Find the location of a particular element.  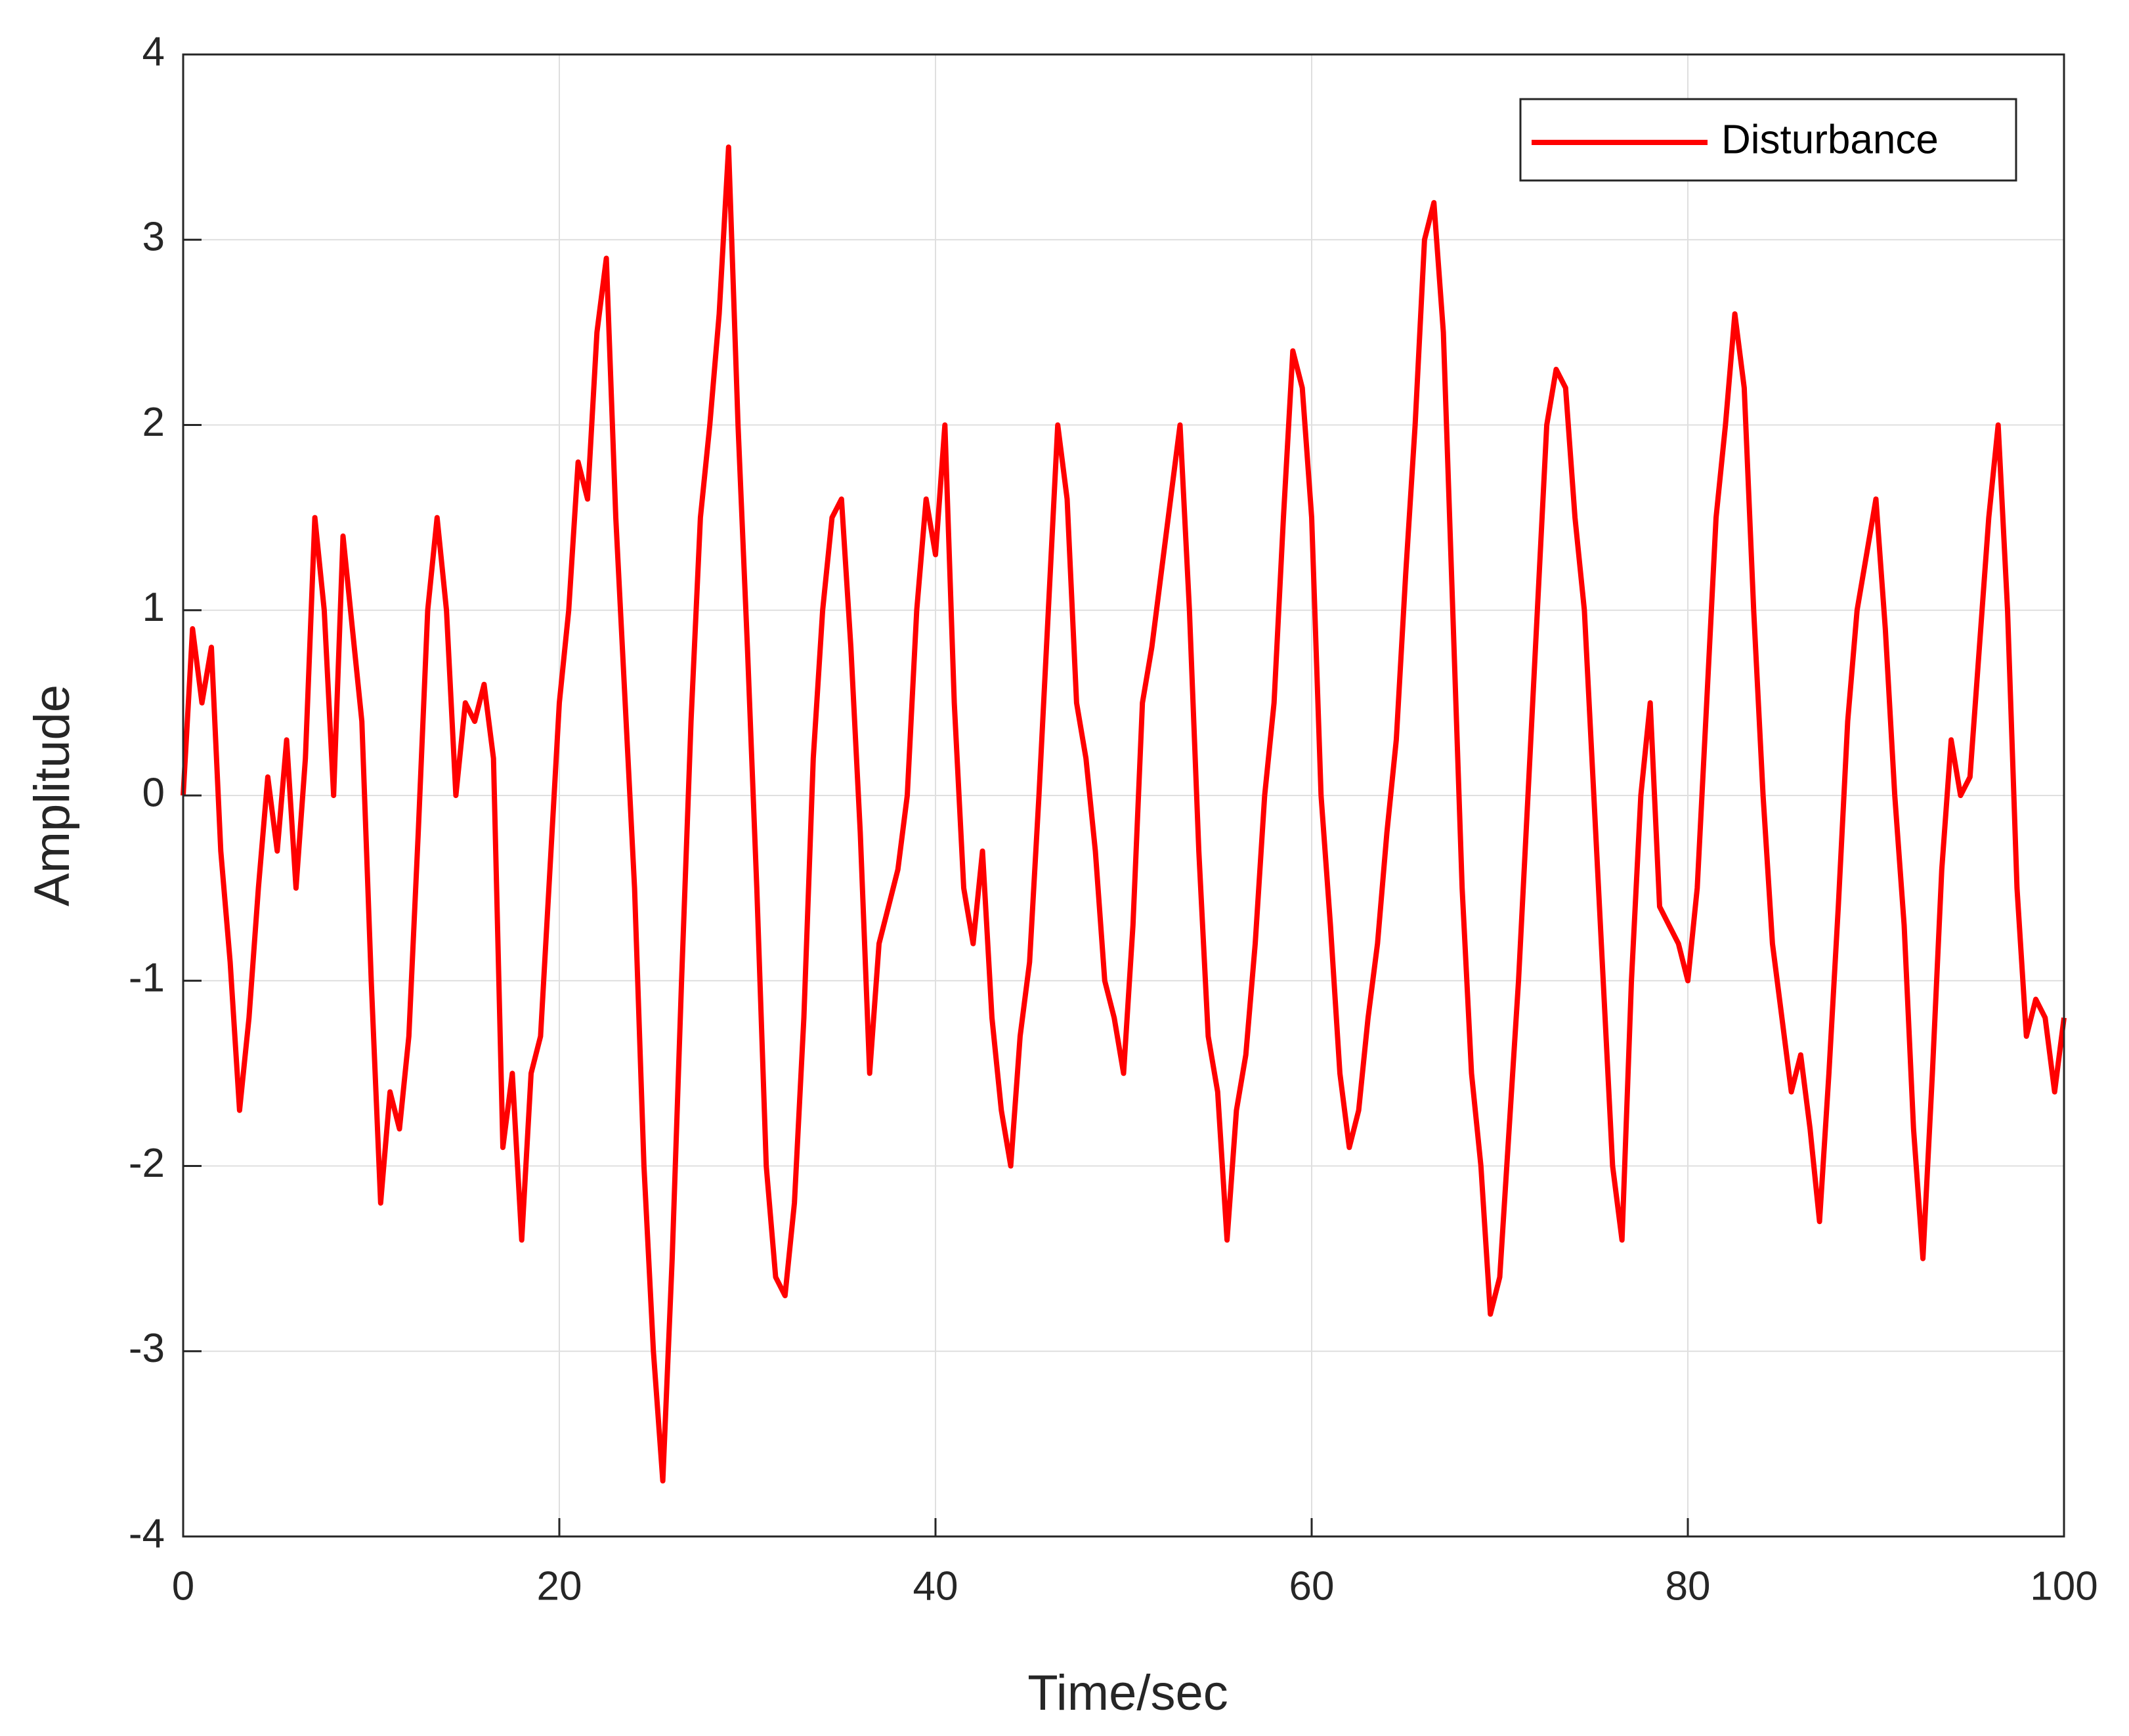

y-tick-label: -4 is located at coordinates (147, 1533).